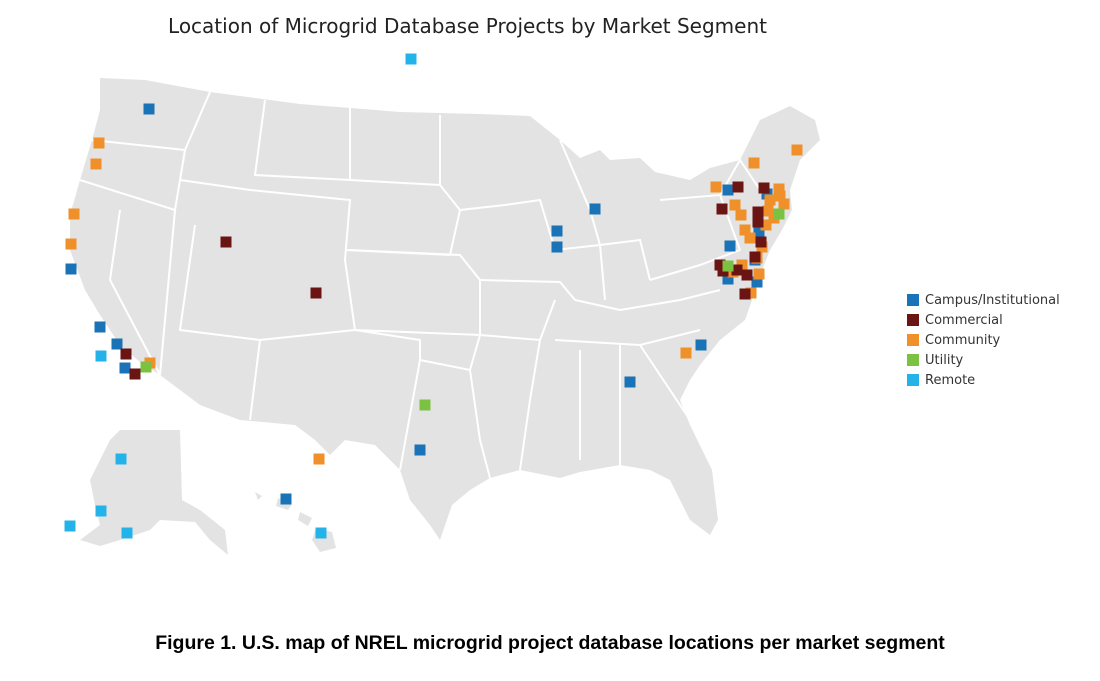  Describe the element at coordinates (913, 300) in the screenshot. I see `legend-swatch-campus` at that location.